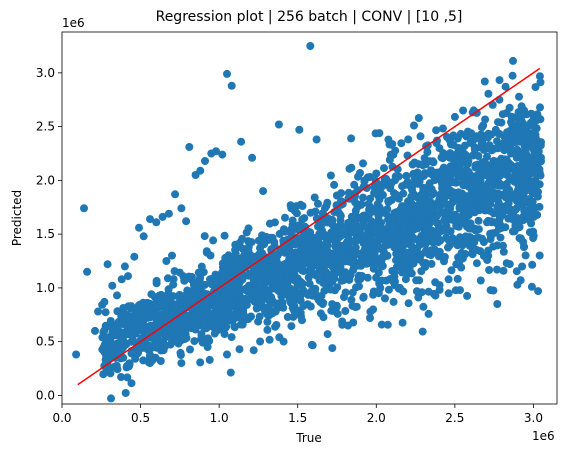  Describe the element at coordinates (73, 23) in the screenshot. I see `y-offset-label: 1e6` at that location.